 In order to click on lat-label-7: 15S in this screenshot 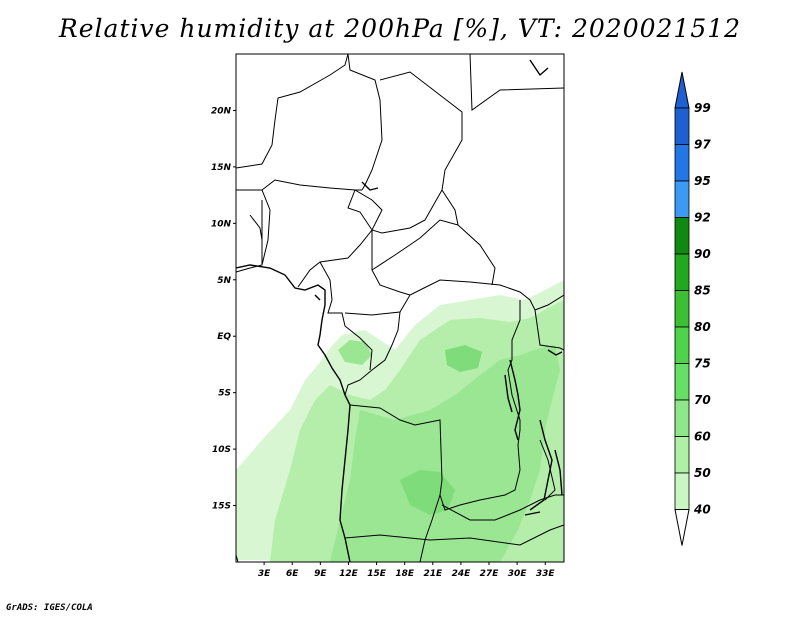, I will do `click(221, 507)`.